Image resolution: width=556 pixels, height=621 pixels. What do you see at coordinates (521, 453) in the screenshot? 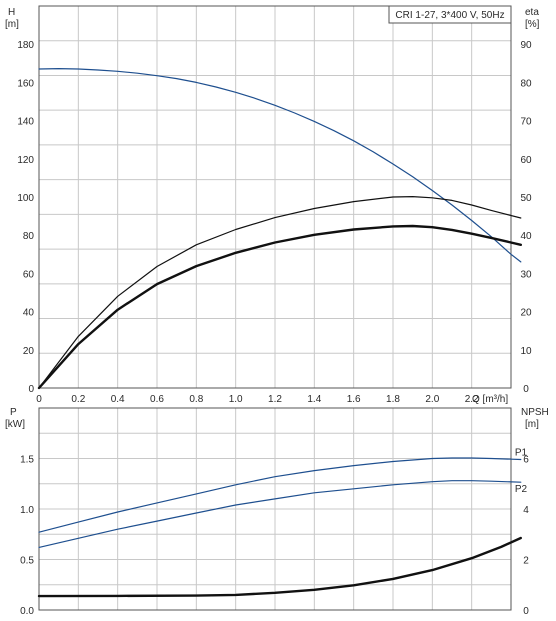
I see `series-label-p1: P1` at bounding box center [521, 453].